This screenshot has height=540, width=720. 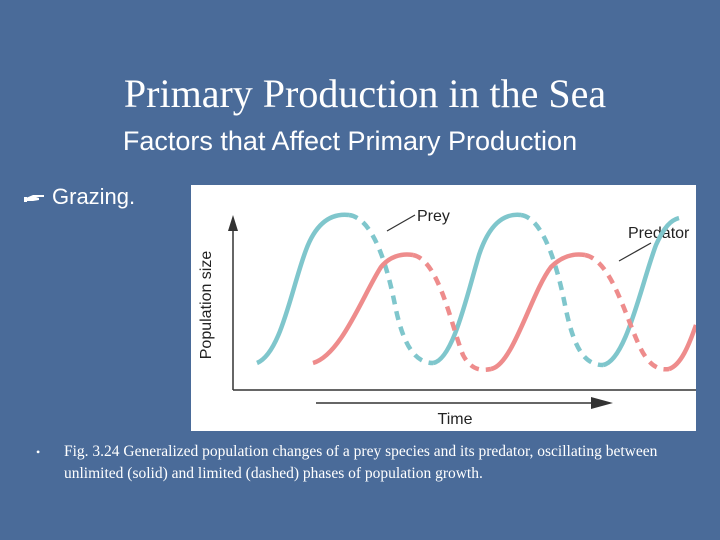 What do you see at coordinates (635, 252) in the screenshot?
I see `predator-leader-line` at bounding box center [635, 252].